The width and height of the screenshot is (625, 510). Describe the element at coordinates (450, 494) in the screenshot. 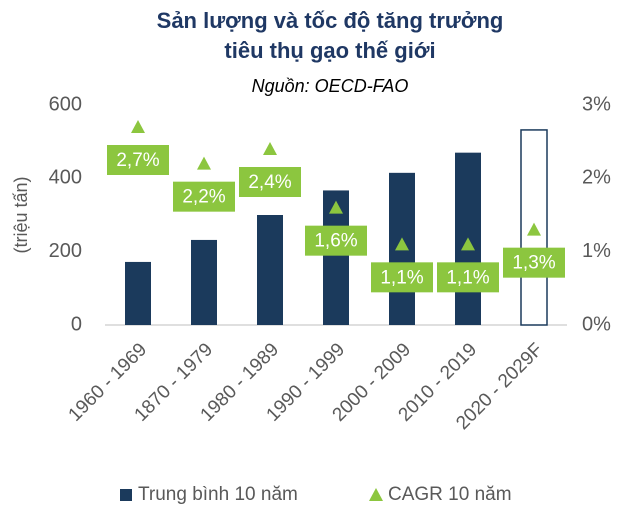

I see `legend-label: CAGR 10 năm` at that location.